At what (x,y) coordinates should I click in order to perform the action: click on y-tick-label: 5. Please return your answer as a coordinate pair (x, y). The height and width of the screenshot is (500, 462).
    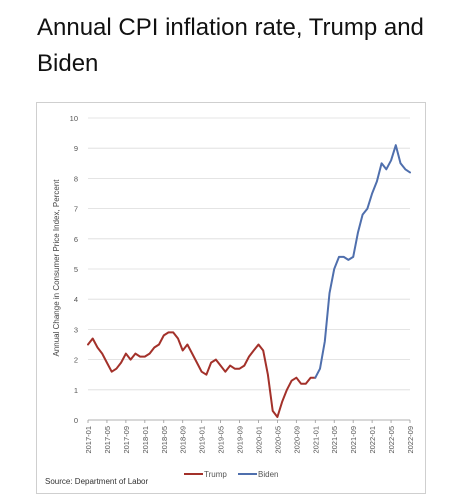
    Looking at the image, I should click on (76, 269).